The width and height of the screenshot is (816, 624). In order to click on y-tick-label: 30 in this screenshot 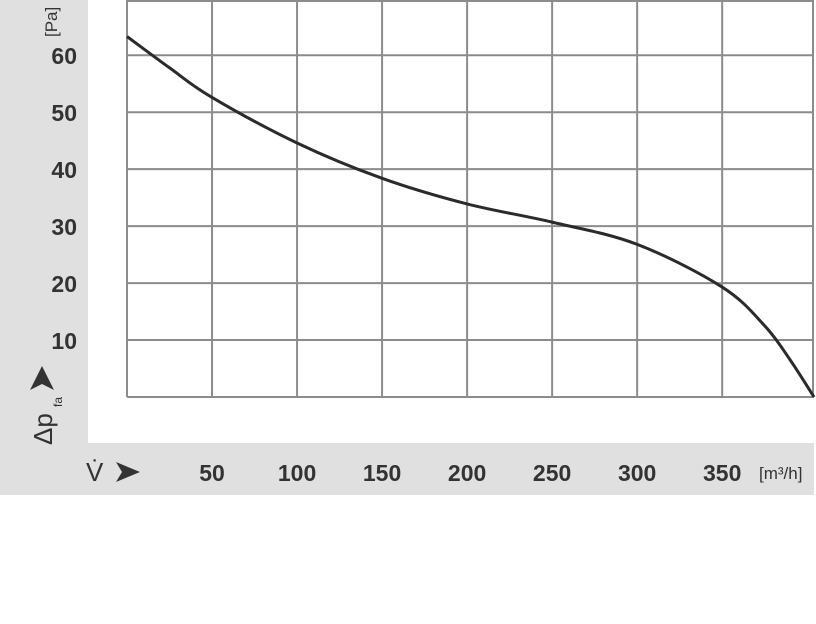, I will do `click(64, 227)`.